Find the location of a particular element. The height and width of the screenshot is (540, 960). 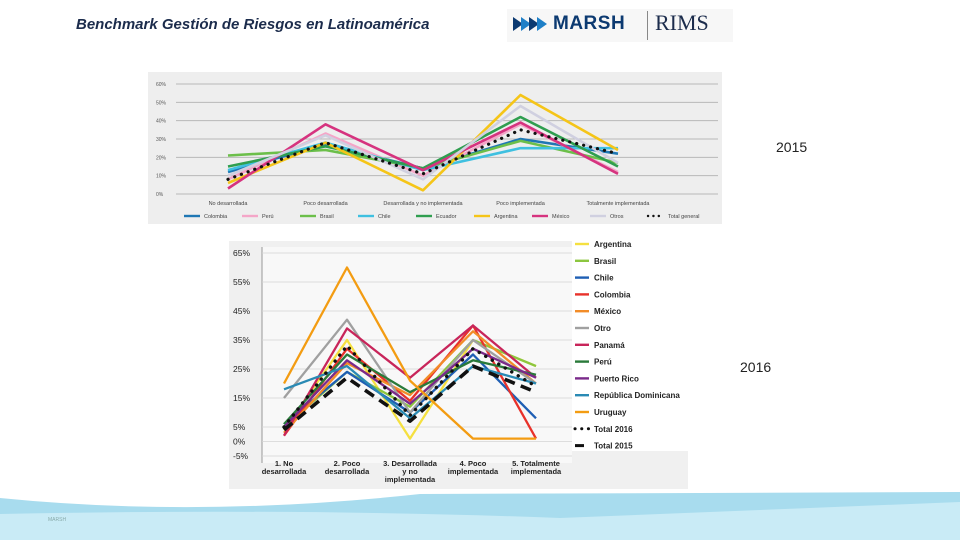

legend-label: Total 2016 is located at coordinates (613, 429).